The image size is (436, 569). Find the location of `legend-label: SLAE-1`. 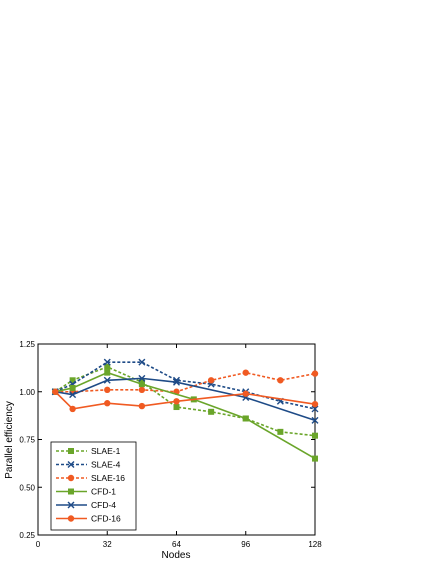

legend-label: SLAE-1 is located at coordinates (106, 451).